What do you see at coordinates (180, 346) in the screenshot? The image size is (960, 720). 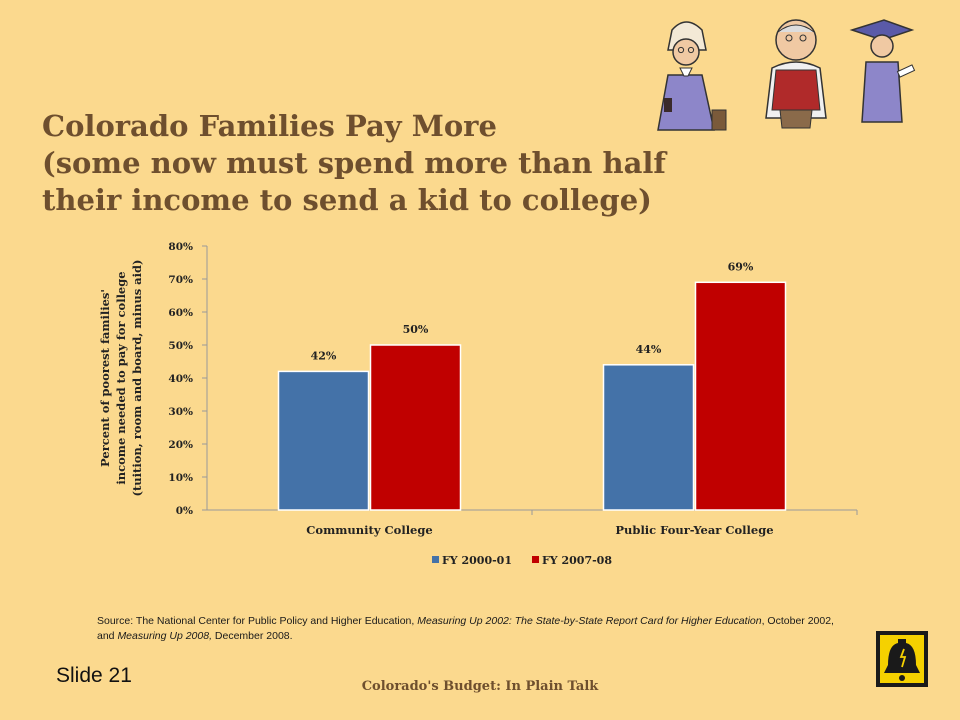 I see `y-tick-label: 50%` at bounding box center [180, 346].